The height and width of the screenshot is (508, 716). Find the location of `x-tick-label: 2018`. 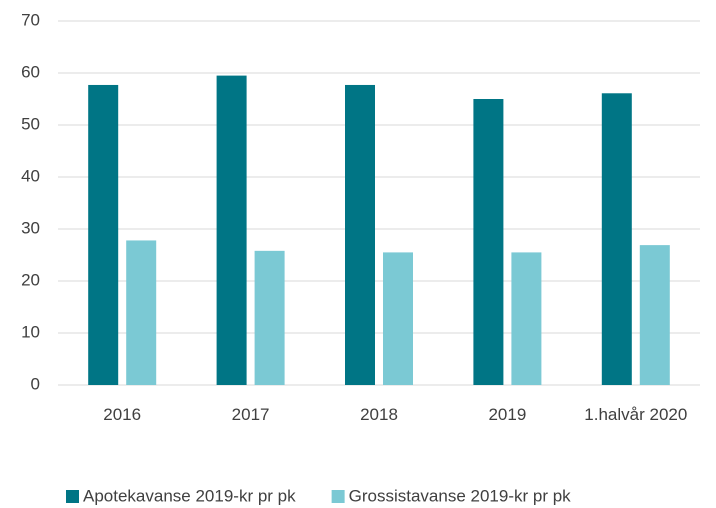

x-tick-label: 2018 is located at coordinates (379, 414).